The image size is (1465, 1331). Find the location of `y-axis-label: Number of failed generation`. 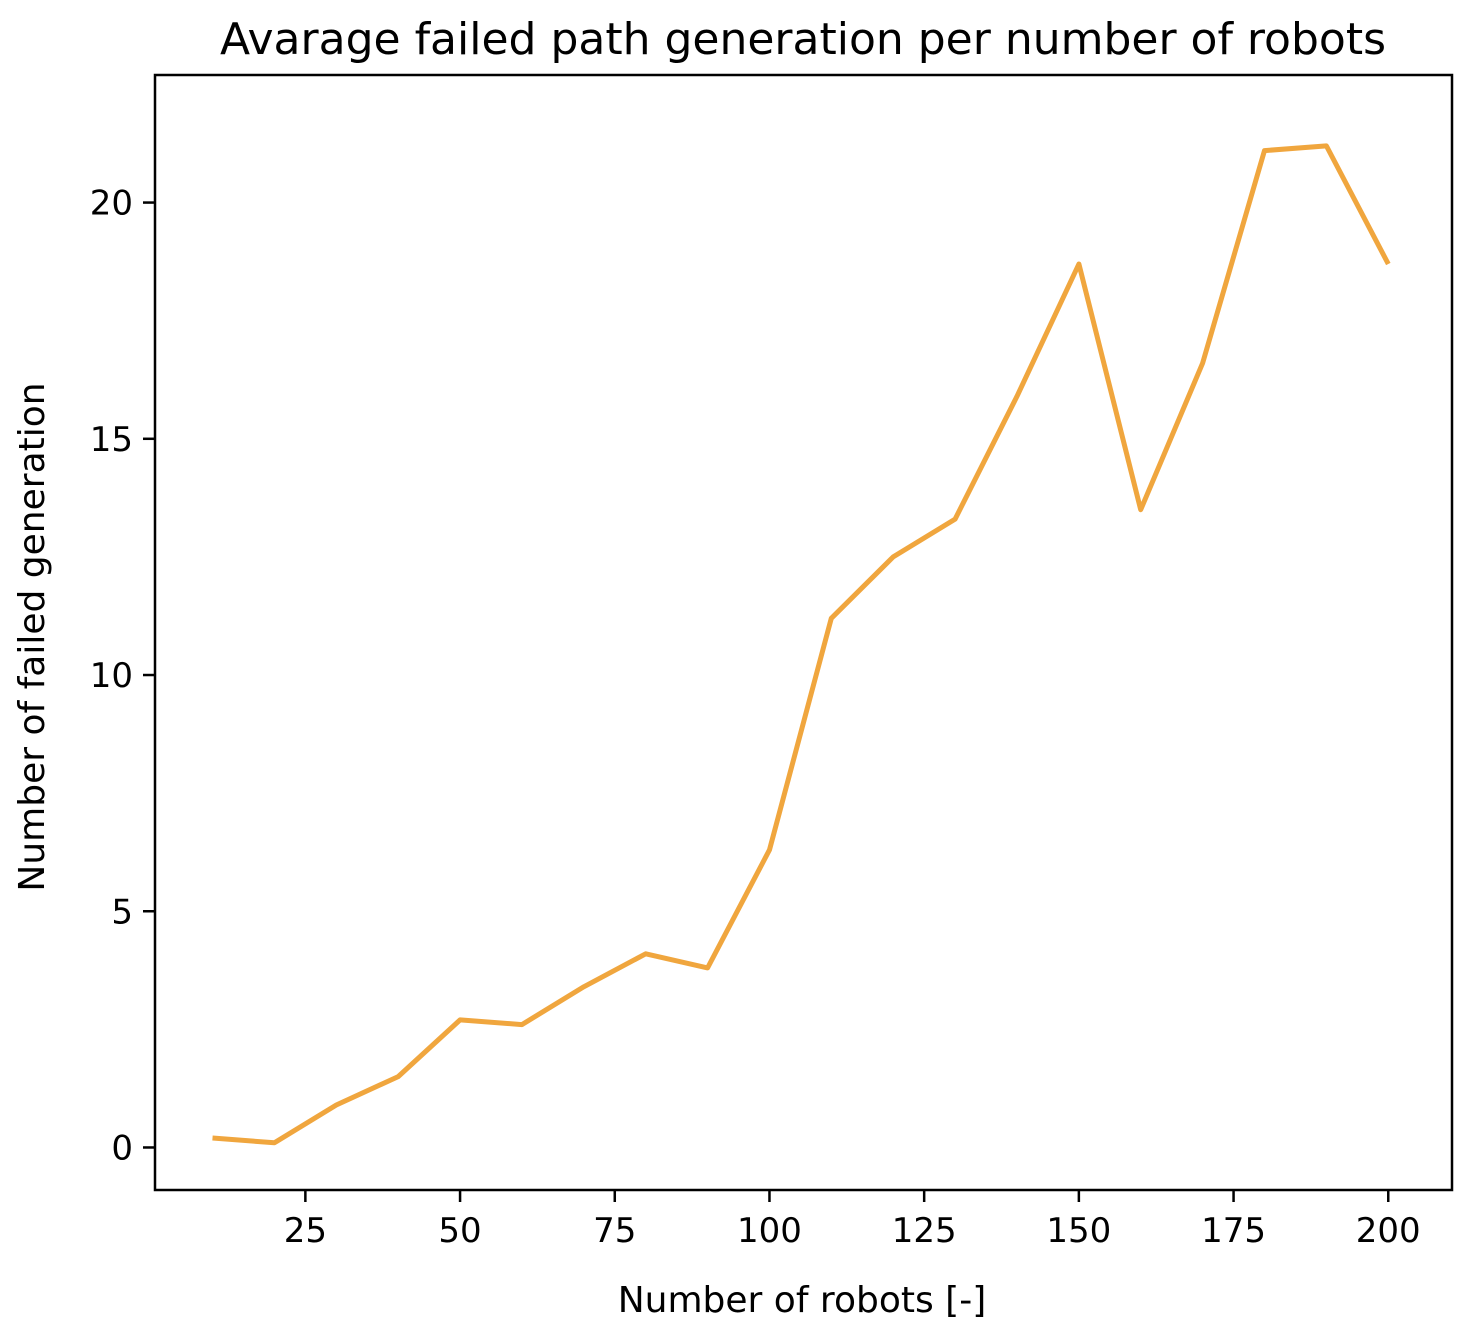

y-axis-label: Number of failed generation is located at coordinates (32, 636).